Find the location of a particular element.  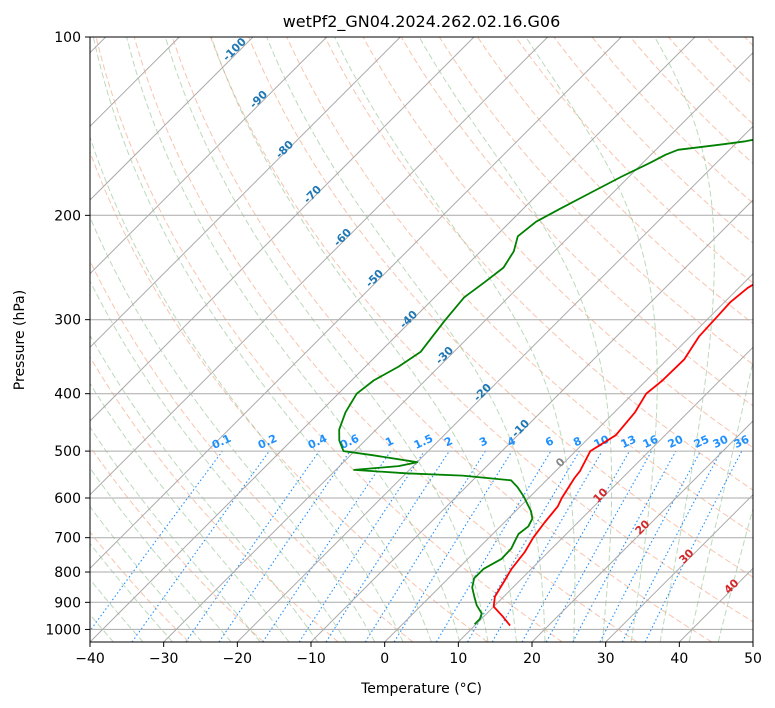

x-tick-label: 30 is located at coordinates (606, 659).